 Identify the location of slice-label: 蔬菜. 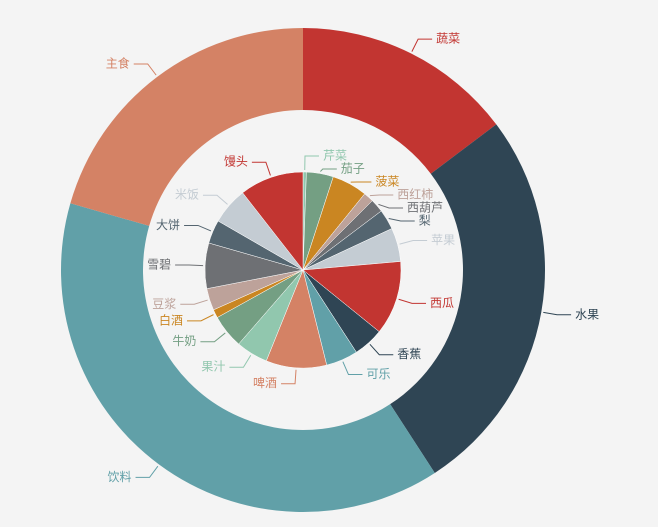
(448, 39).